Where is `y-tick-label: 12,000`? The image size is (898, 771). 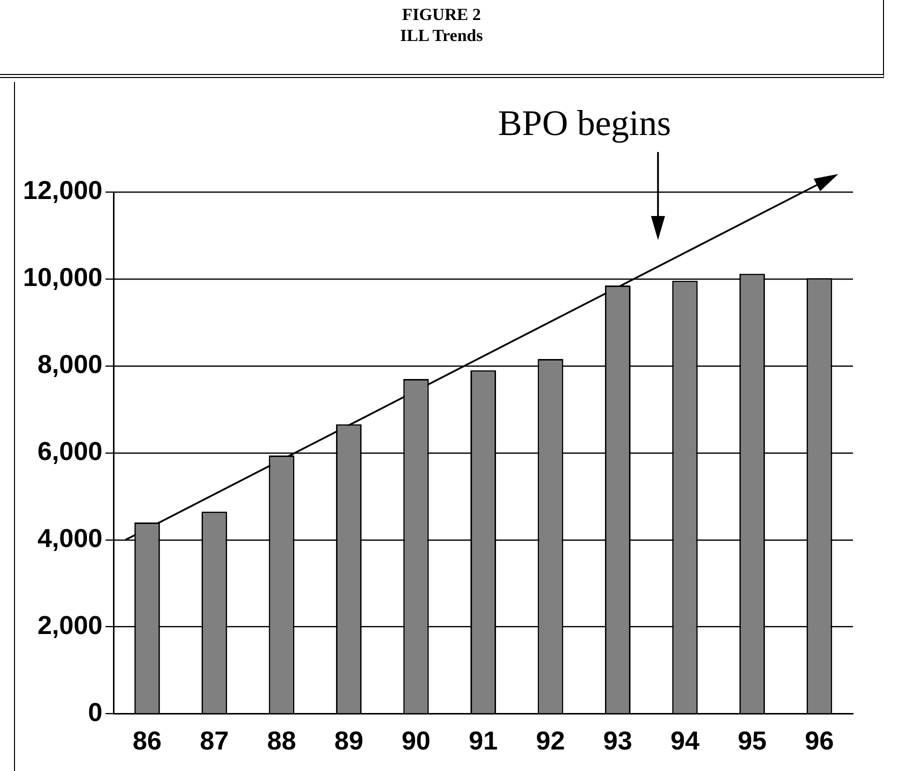
y-tick-label: 12,000 is located at coordinates (62, 190).